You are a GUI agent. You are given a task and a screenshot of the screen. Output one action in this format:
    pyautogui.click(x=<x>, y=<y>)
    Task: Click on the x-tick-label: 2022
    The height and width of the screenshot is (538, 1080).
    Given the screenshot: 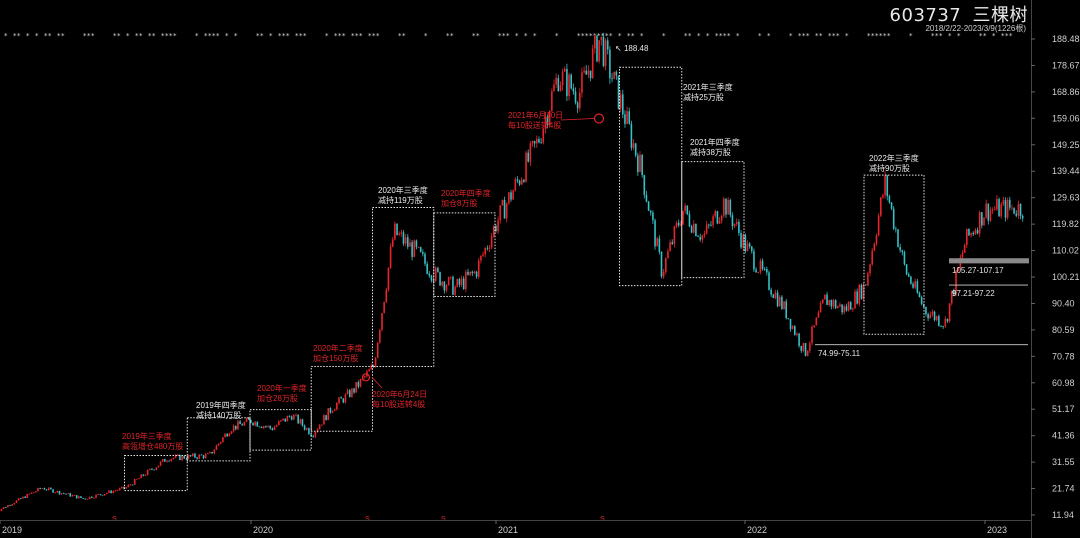 What is the action you would take?
    pyautogui.click(x=757, y=530)
    